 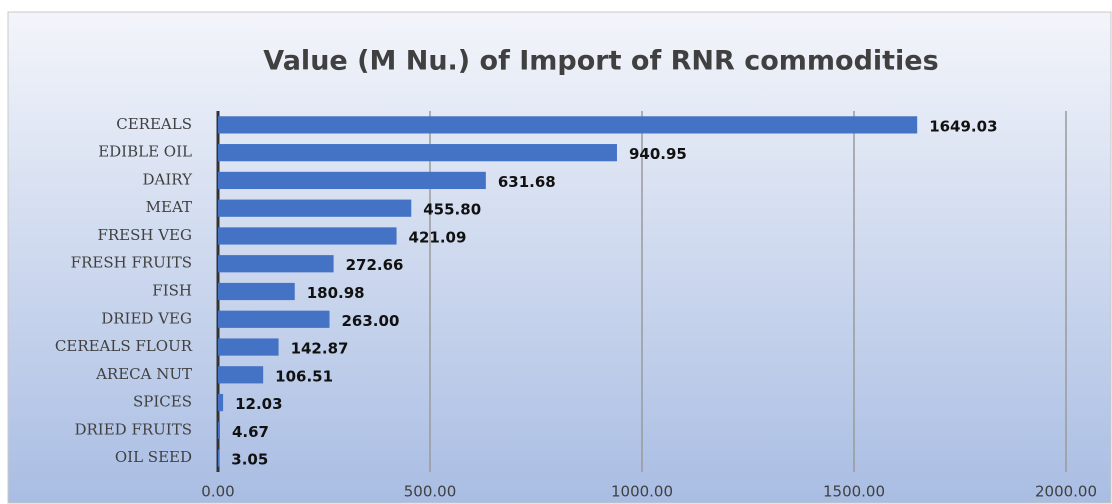 I want to click on data-label: 272.66, so click(x=375, y=265).